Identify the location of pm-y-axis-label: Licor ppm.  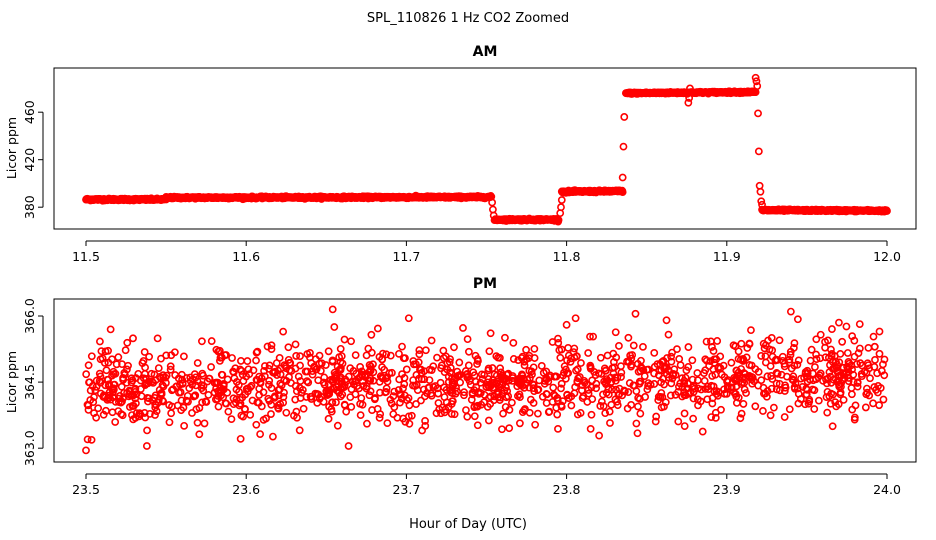
(11, 382).